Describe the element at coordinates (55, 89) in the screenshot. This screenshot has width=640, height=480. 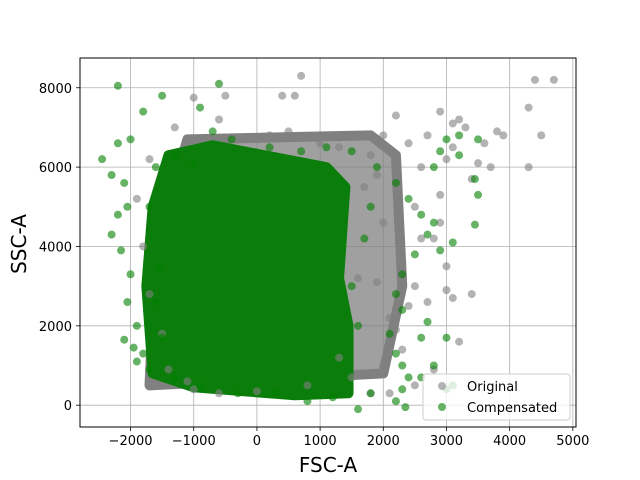
I see `y-tick-label: 8000` at that location.